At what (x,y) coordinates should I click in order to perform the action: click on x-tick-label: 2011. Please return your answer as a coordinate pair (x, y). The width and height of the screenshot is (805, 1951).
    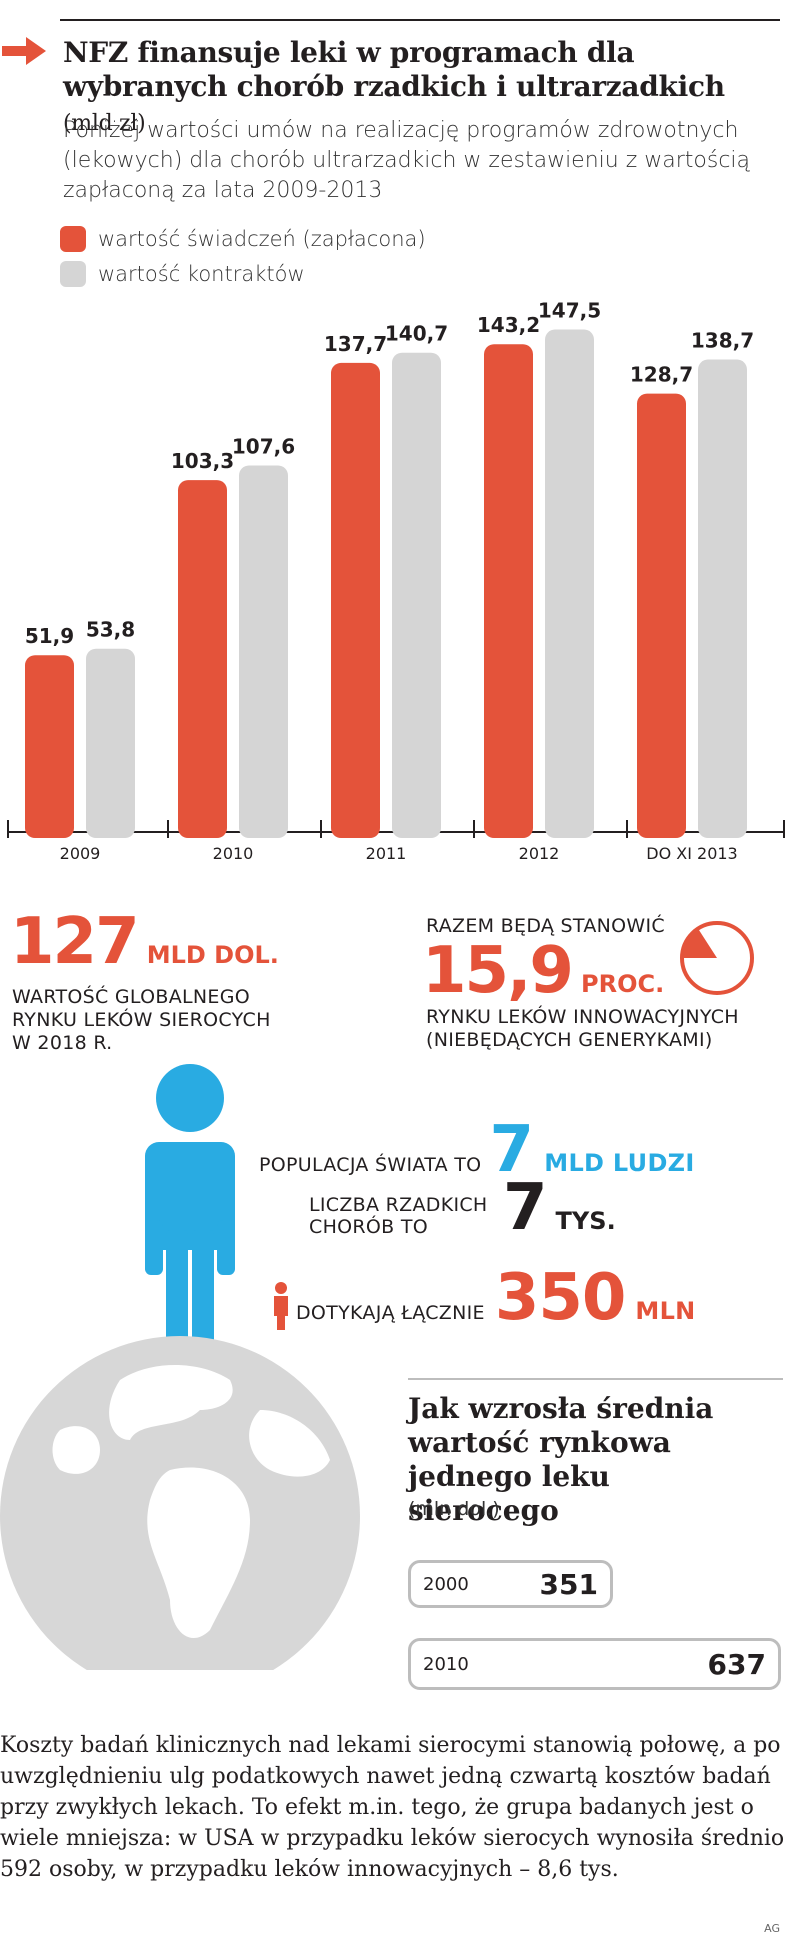
    Looking at the image, I should click on (386, 853).